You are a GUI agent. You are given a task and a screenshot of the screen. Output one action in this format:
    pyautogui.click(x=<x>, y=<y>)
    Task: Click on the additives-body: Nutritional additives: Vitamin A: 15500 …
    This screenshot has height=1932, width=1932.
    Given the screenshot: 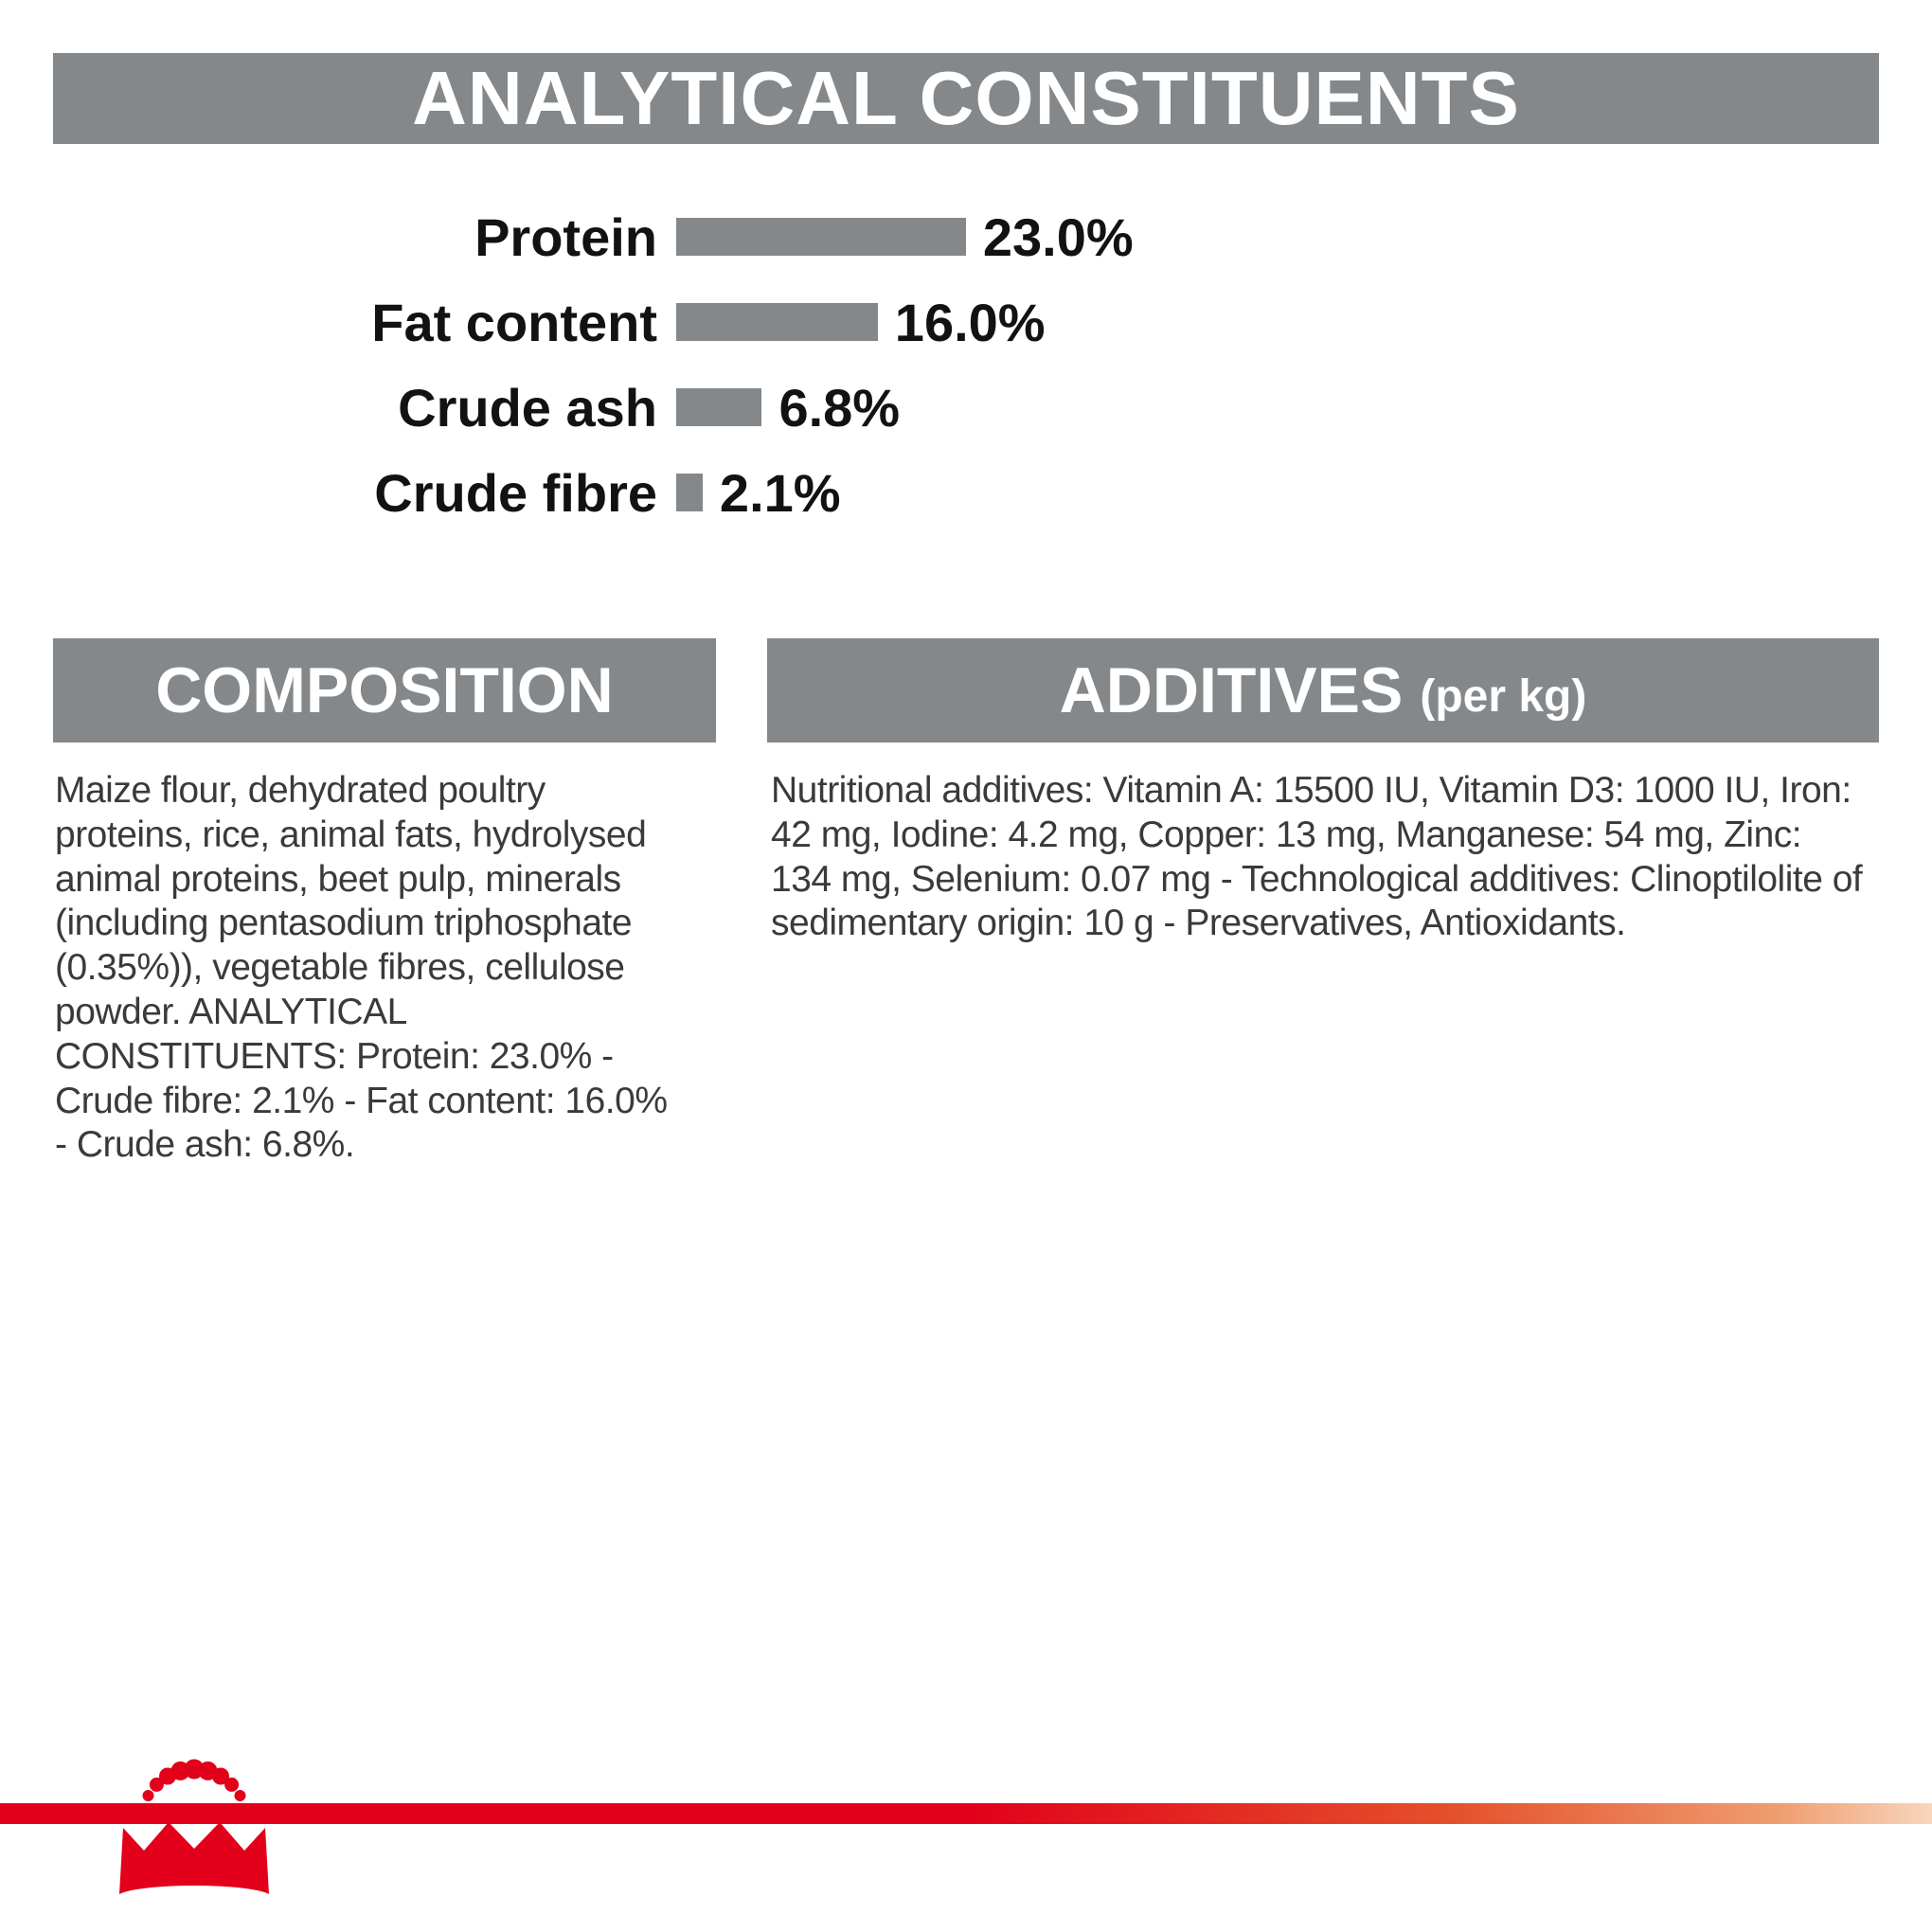 What is the action you would take?
    pyautogui.click(x=1317, y=857)
    